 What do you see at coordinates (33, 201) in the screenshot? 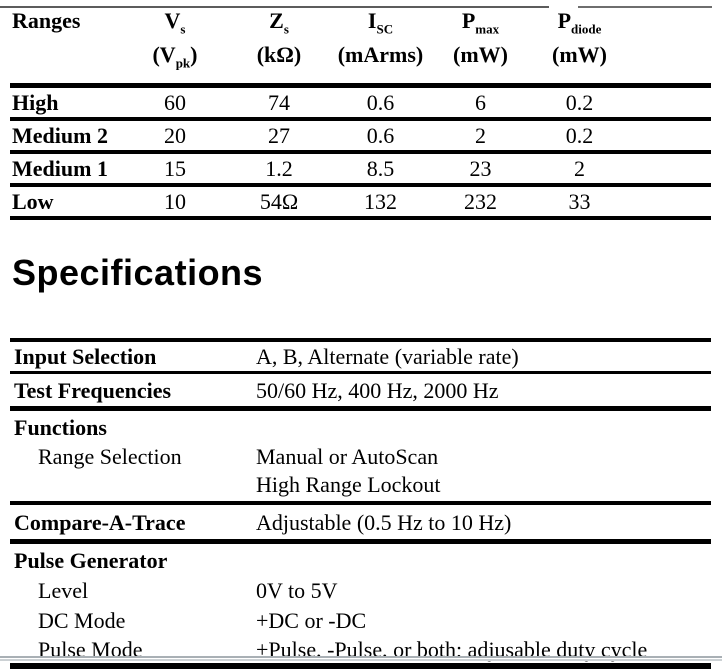
I see `row-label: Low` at bounding box center [33, 201].